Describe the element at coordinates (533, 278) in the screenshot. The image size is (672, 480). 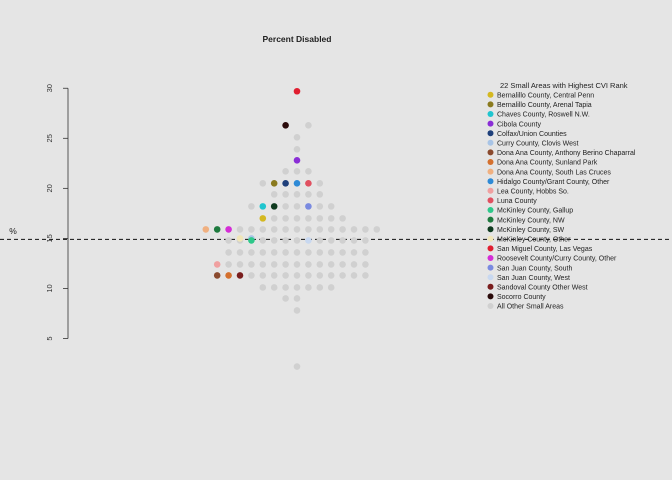
I see `legend-label: San Juan County, West` at that location.